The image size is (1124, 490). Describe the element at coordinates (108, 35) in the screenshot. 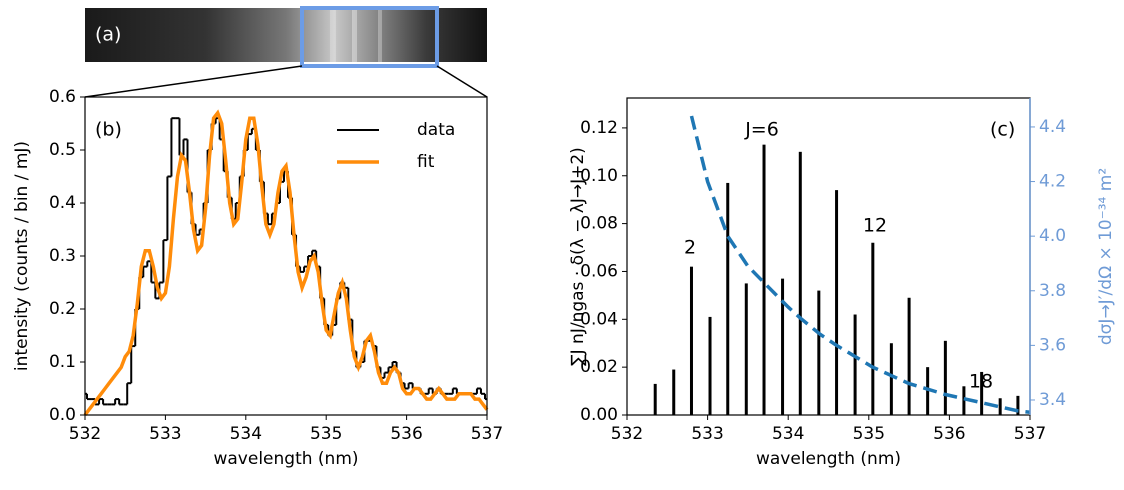

I see `panel-label: (a)` at that location.